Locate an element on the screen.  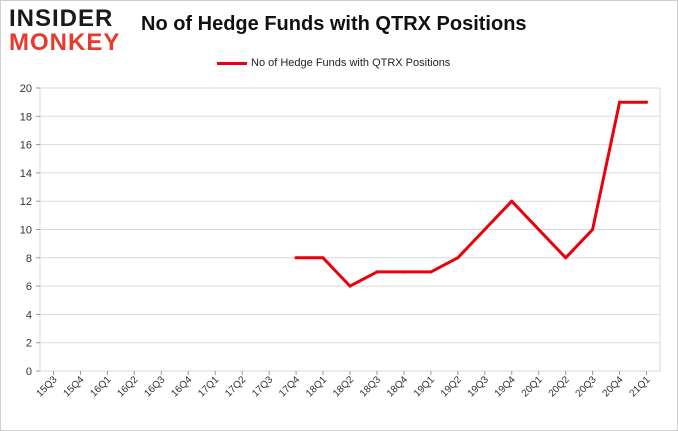
insider-monkey-logo: INSIDER MONKEY is located at coordinates (70, 32).